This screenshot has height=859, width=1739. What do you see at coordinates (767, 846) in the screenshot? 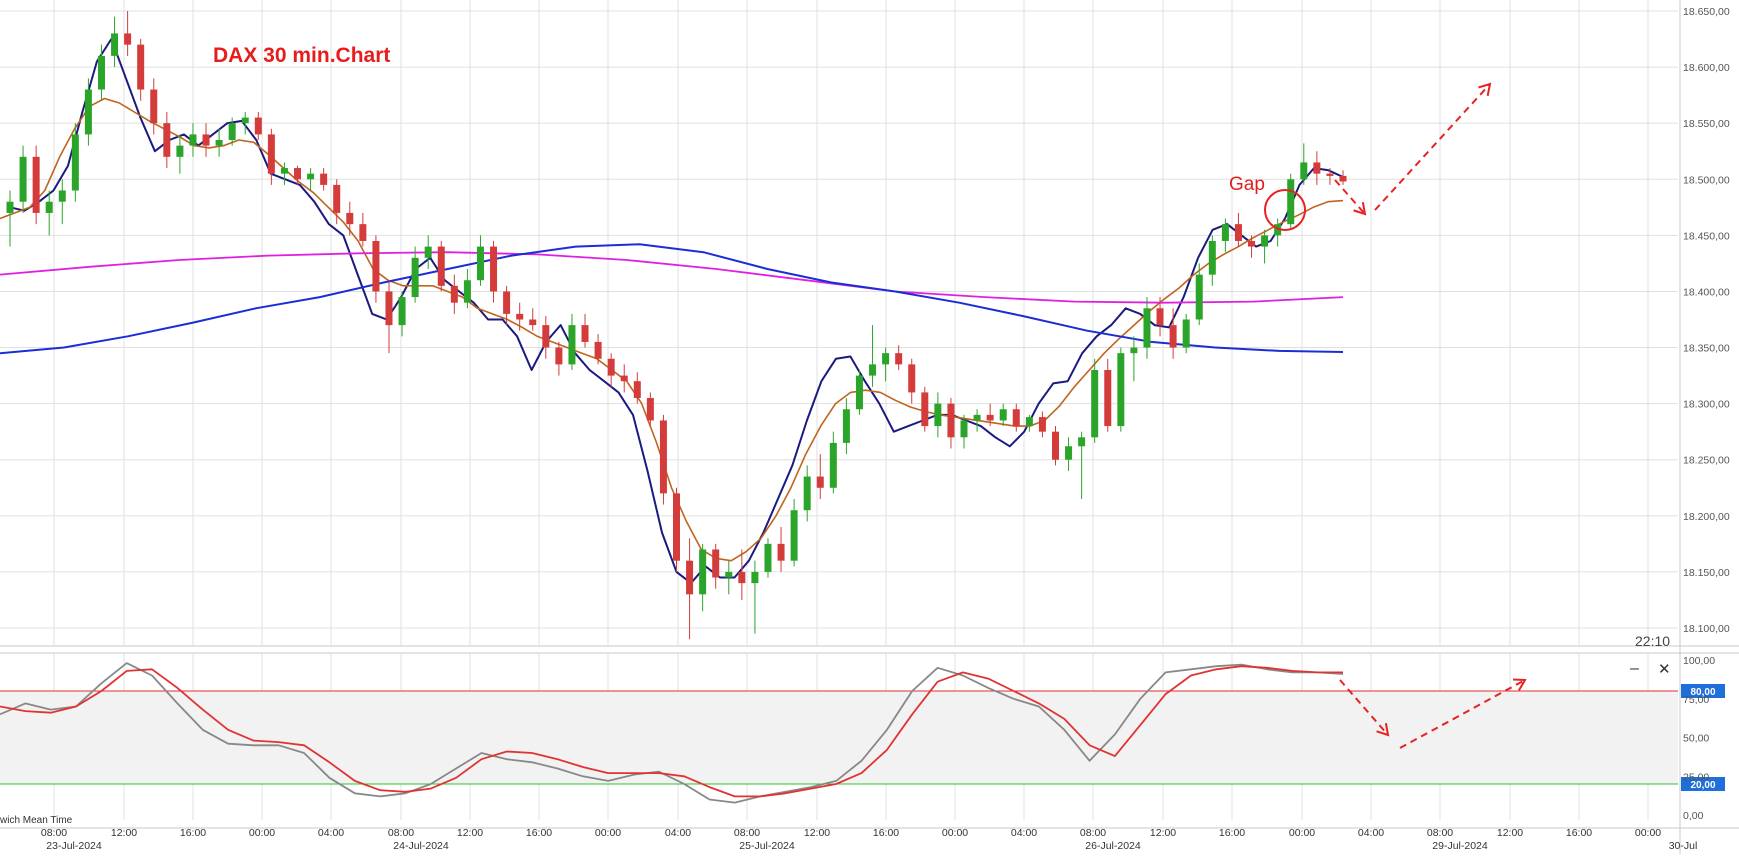
I see `date-label: 25-Jul-2024` at bounding box center [767, 846].